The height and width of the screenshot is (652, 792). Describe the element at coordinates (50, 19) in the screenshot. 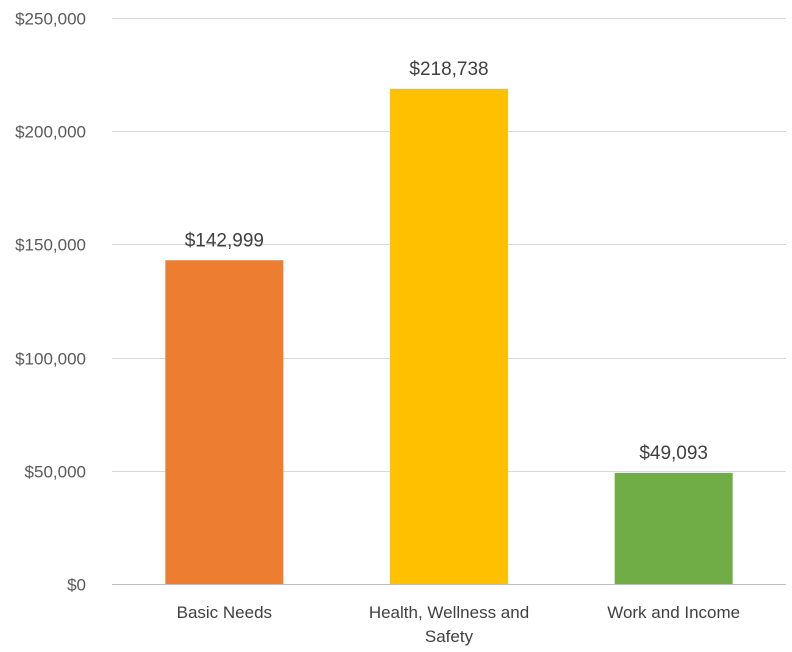

I see `y-tick-label: $250,000` at that location.